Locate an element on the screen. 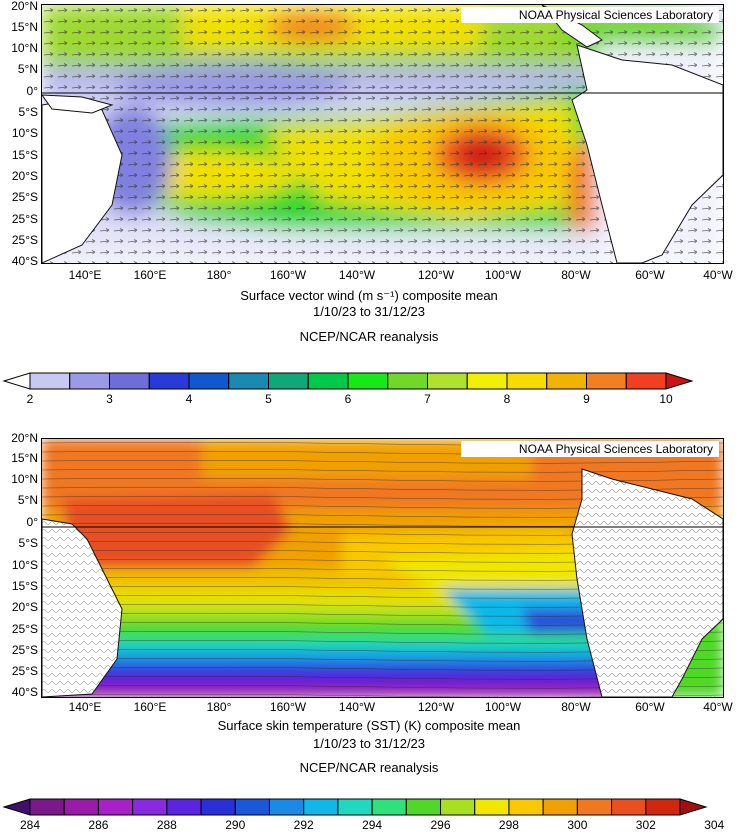 The width and height of the screenshot is (738, 834). colorbar-tick-label: 302 is located at coordinates (645, 825).